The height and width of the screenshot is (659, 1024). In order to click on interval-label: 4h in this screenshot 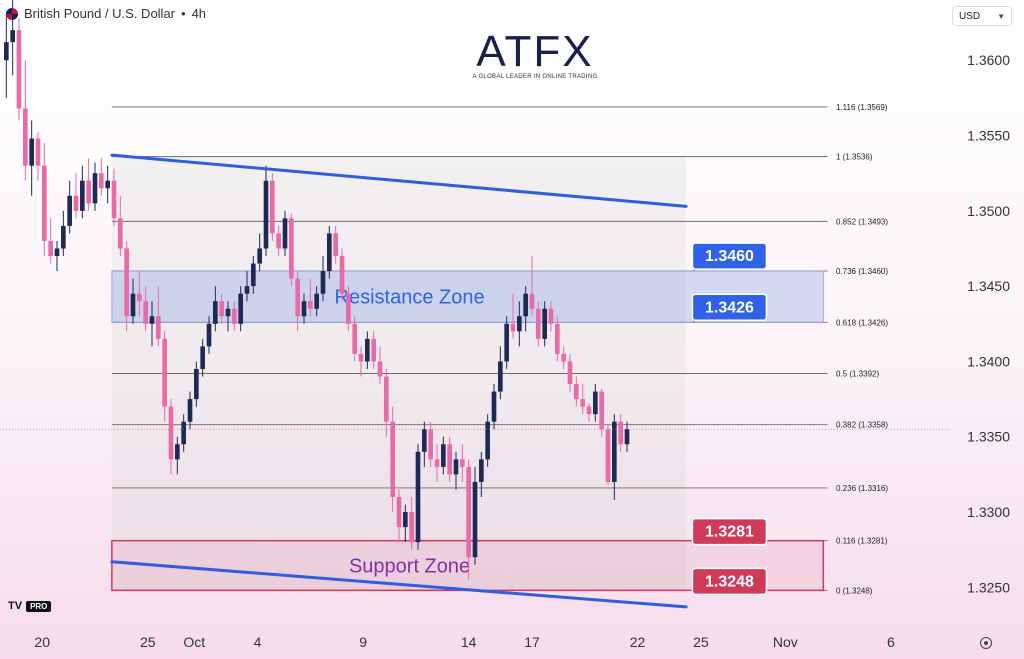, I will do `click(199, 13)`.